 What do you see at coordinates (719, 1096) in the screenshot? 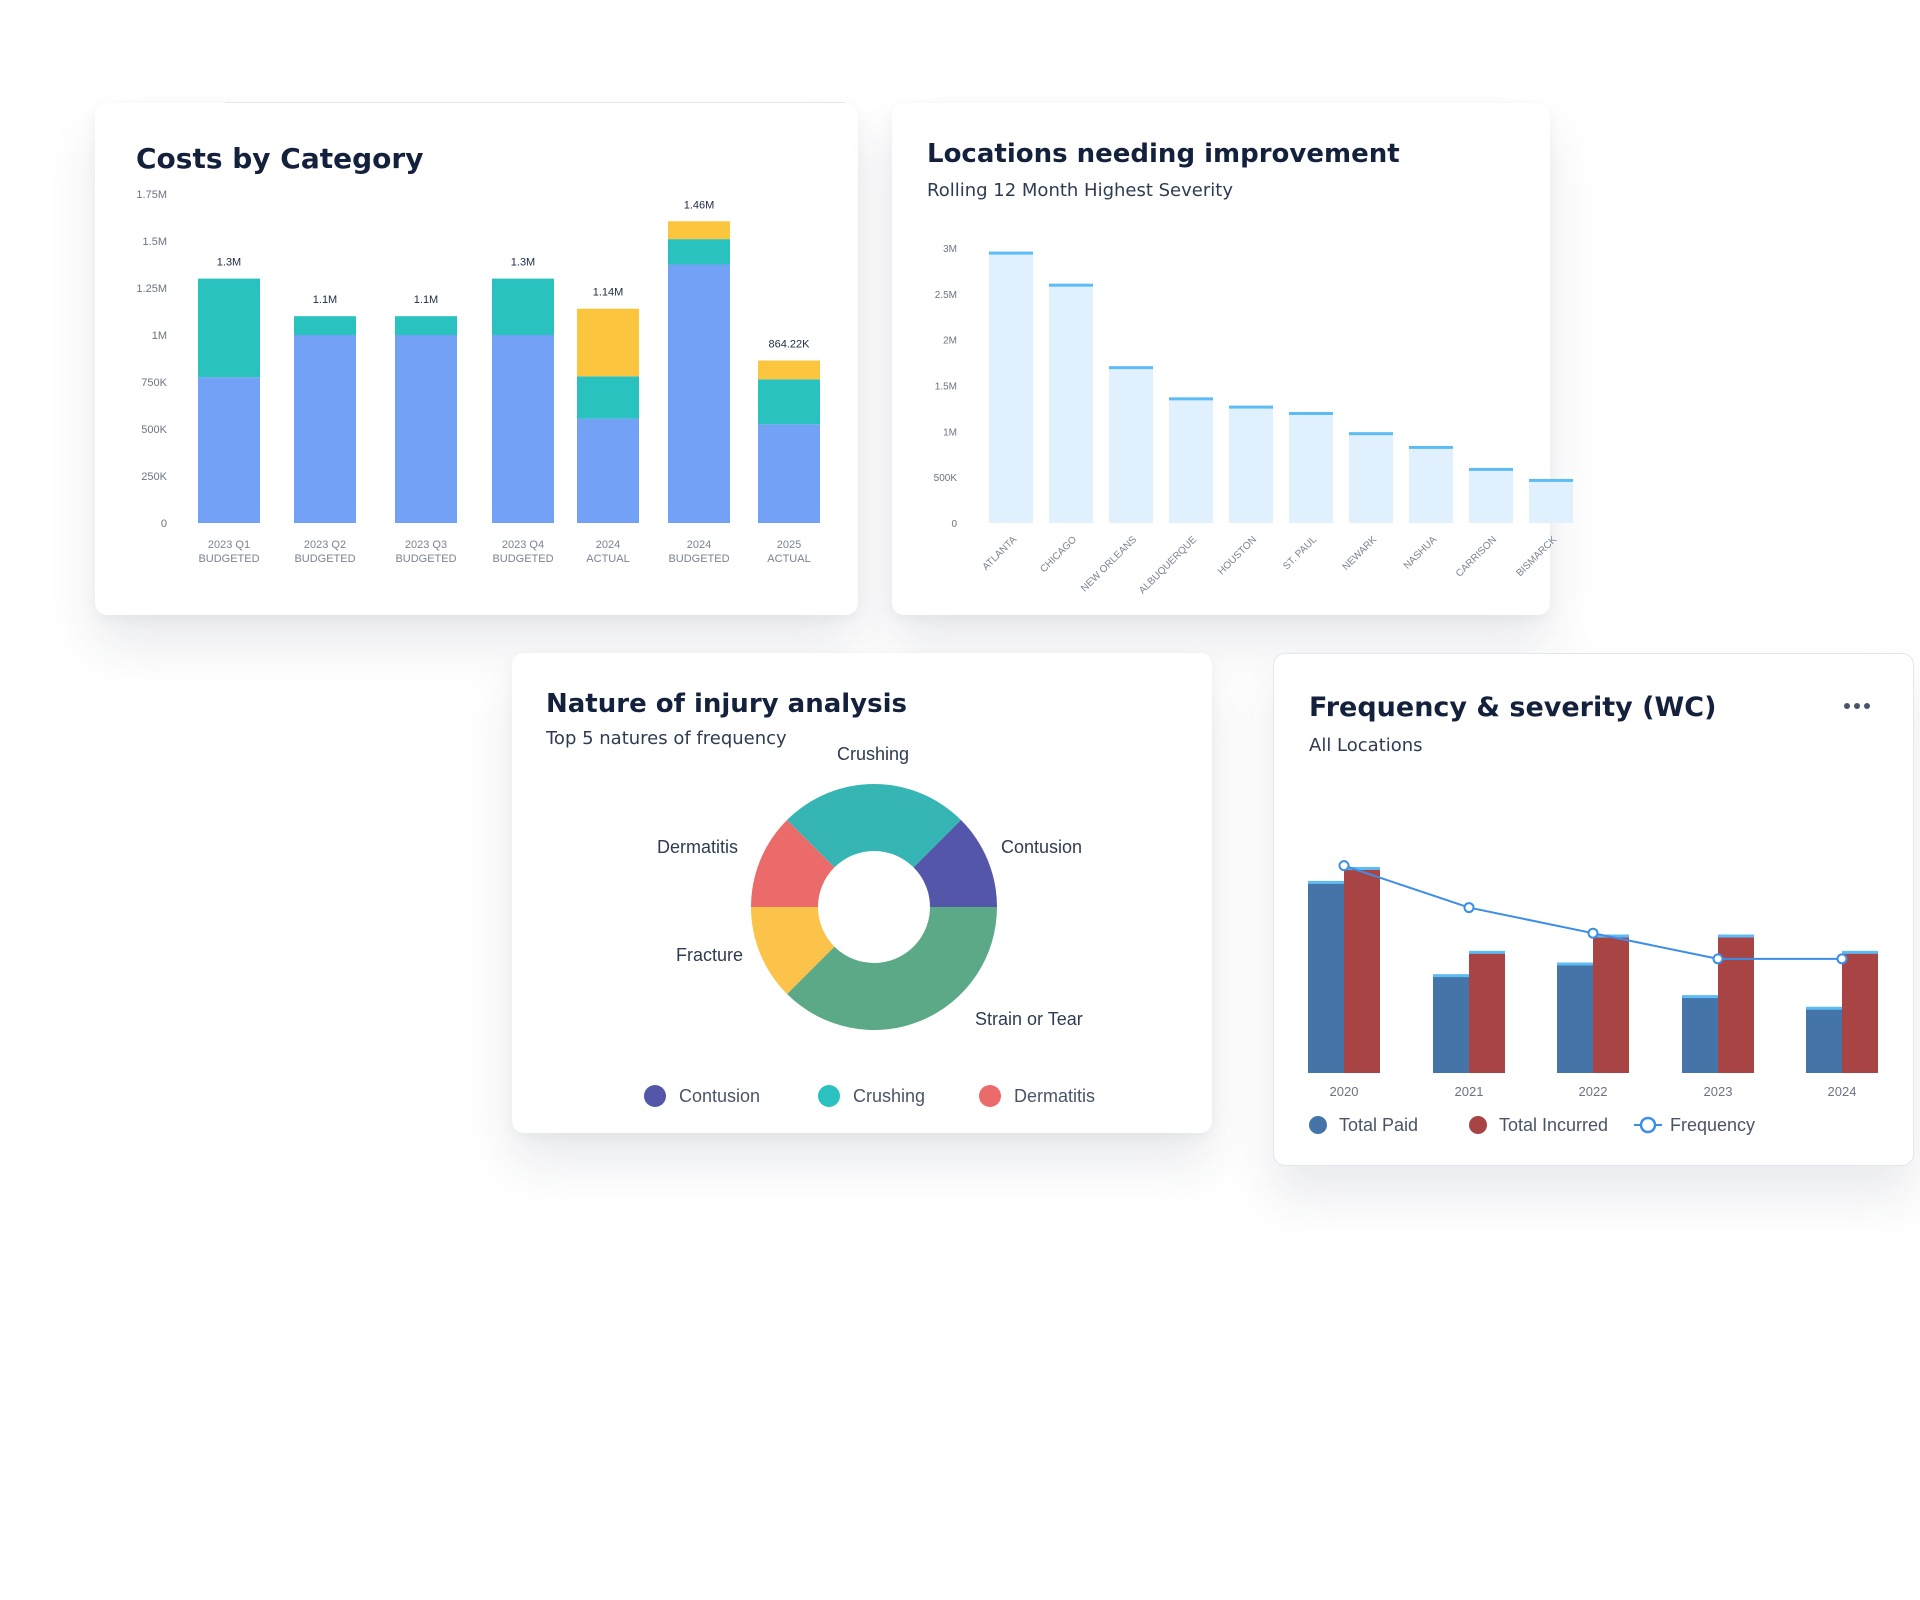
I see `legend-label: Contusion` at bounding box center [719, 1096].